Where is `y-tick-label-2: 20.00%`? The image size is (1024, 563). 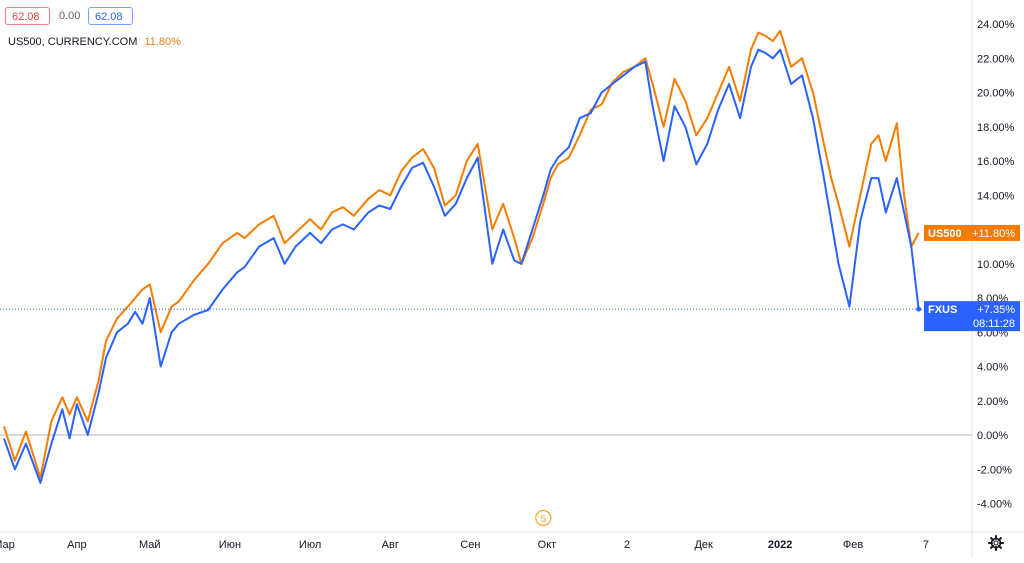
y-tick-label-2: 20.00% is located at coordinates (996, 94).